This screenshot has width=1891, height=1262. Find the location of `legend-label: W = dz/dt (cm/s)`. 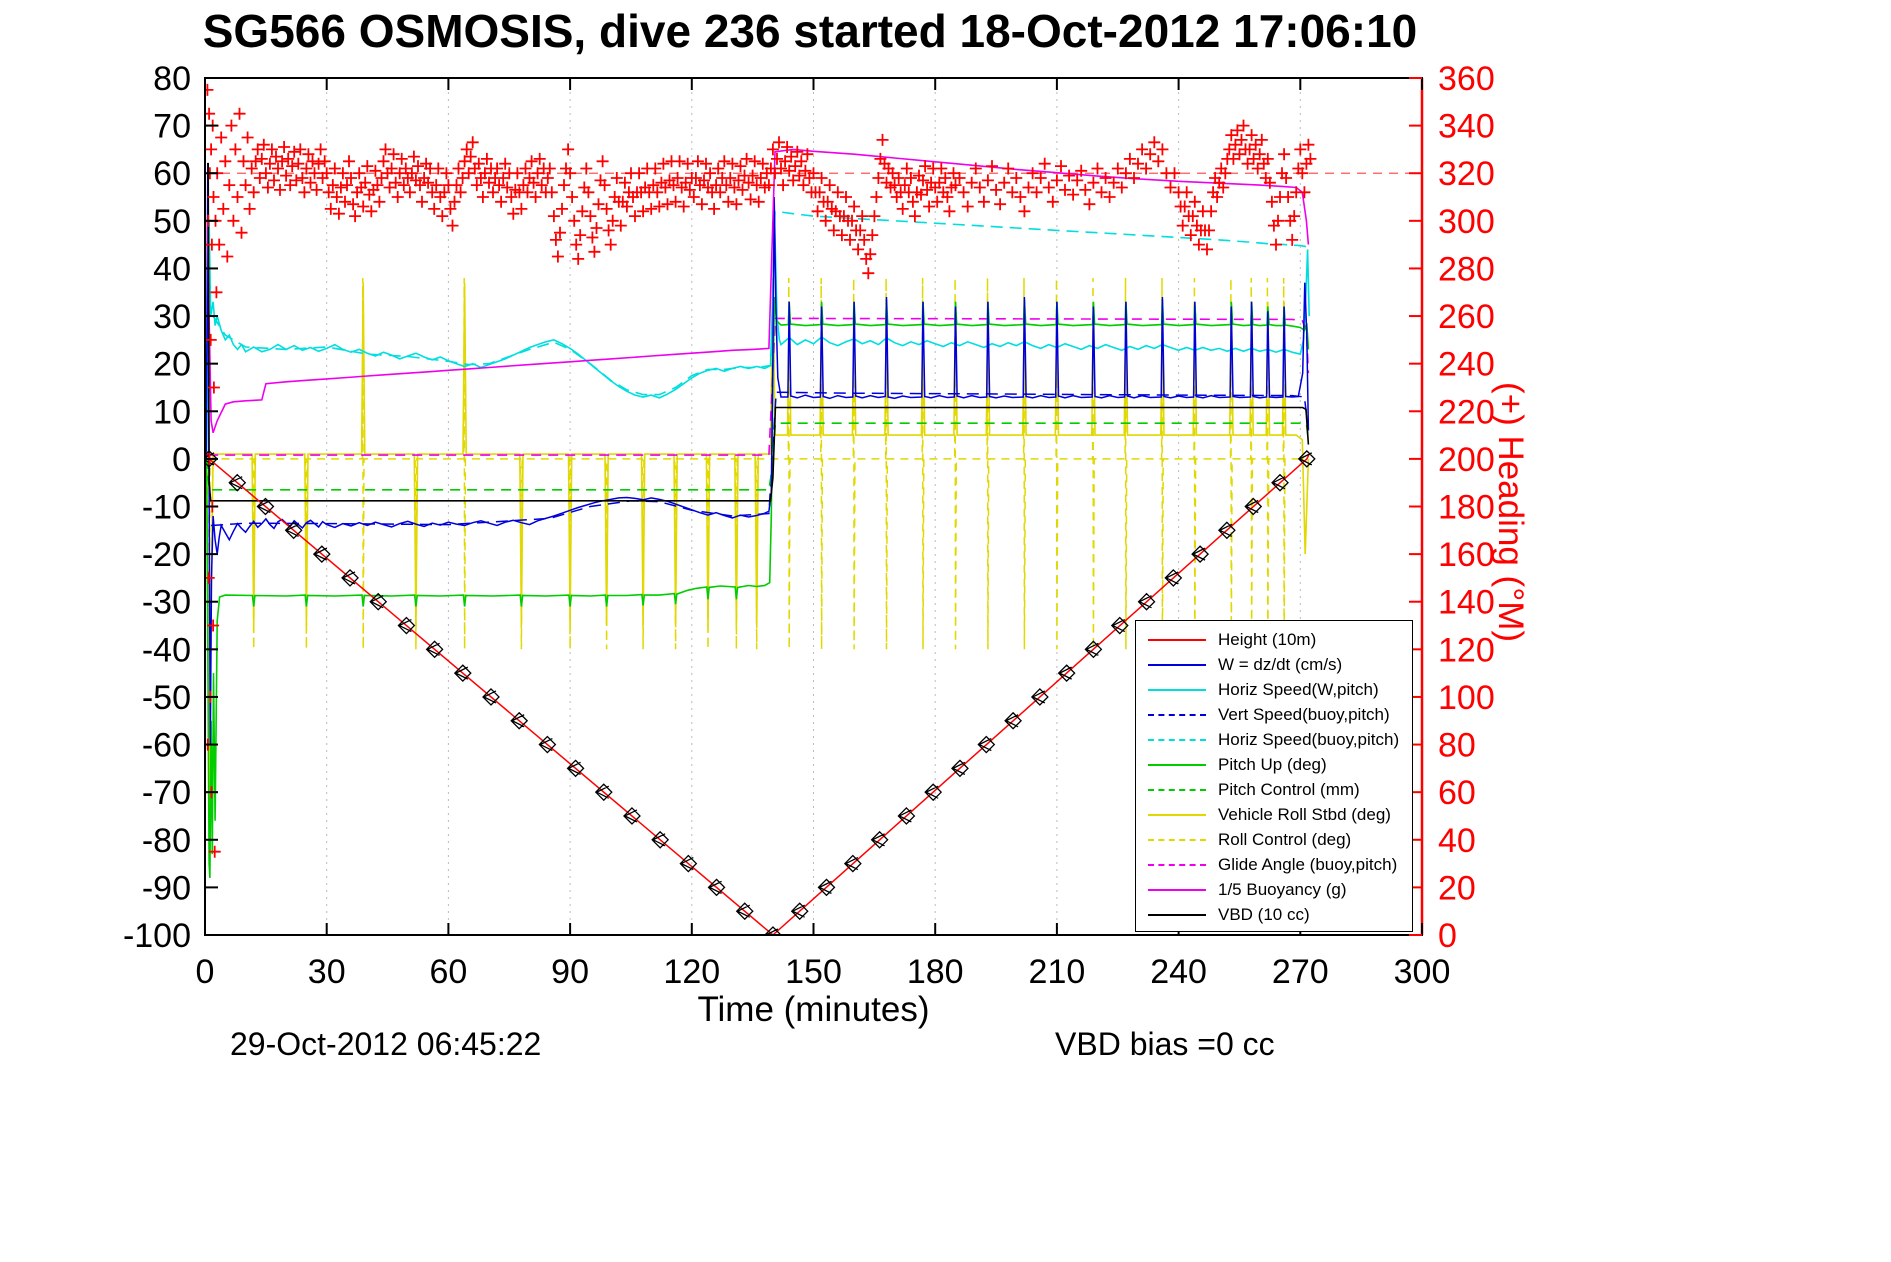

legend-label: W = dz/dt (cm/s) is located at coordinates (1280, 664).